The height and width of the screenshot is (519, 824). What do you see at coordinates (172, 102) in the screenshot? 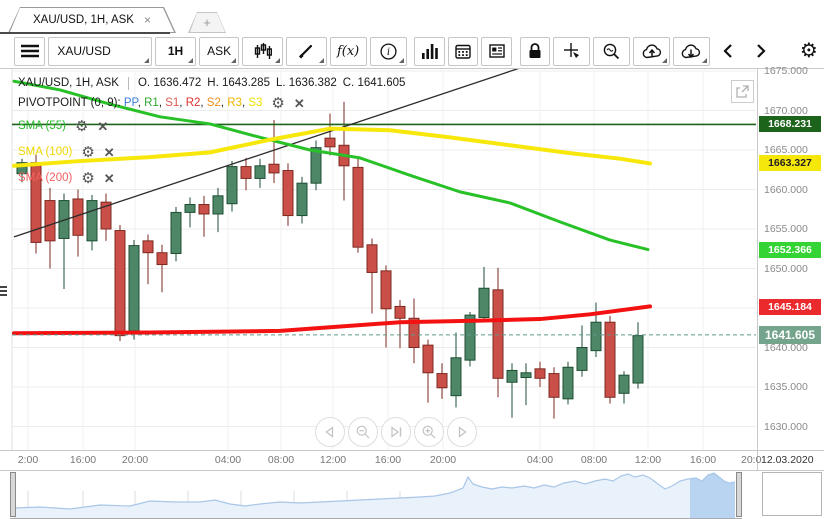
I see `pivot-level-s1: S1` at bounding box center [172, 102].